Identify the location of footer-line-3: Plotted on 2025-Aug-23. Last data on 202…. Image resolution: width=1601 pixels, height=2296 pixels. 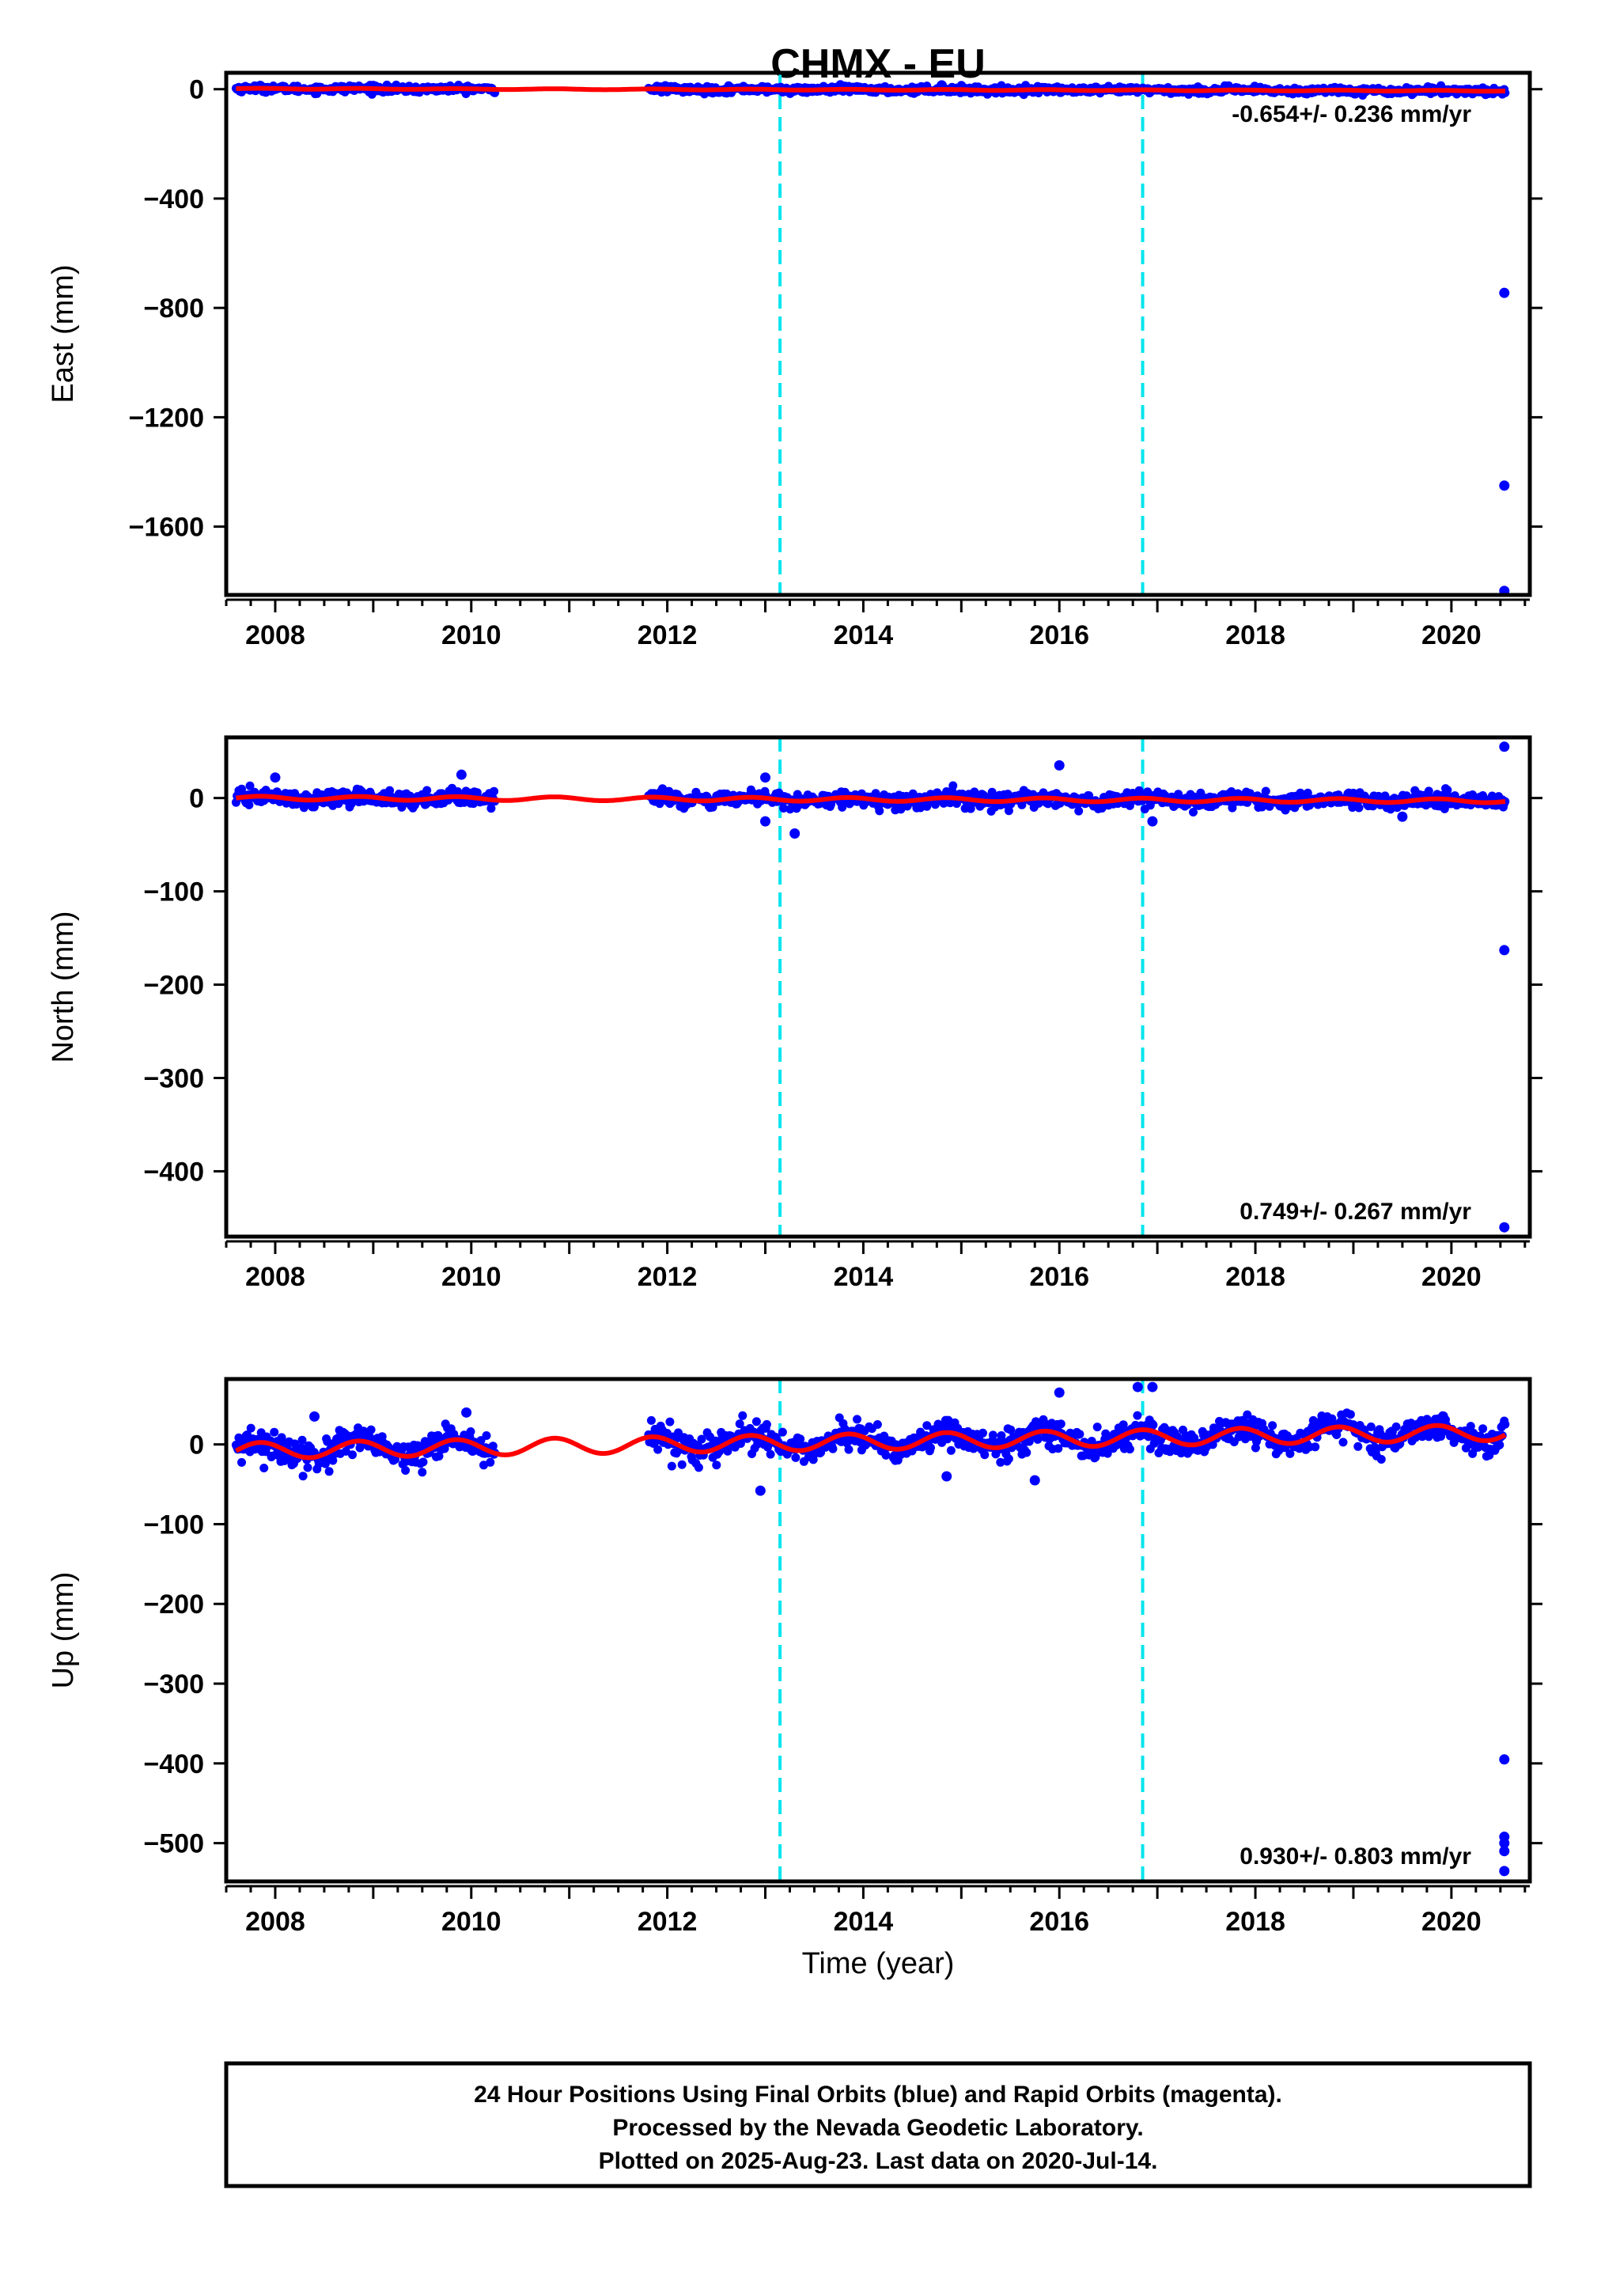
(879, 2161).